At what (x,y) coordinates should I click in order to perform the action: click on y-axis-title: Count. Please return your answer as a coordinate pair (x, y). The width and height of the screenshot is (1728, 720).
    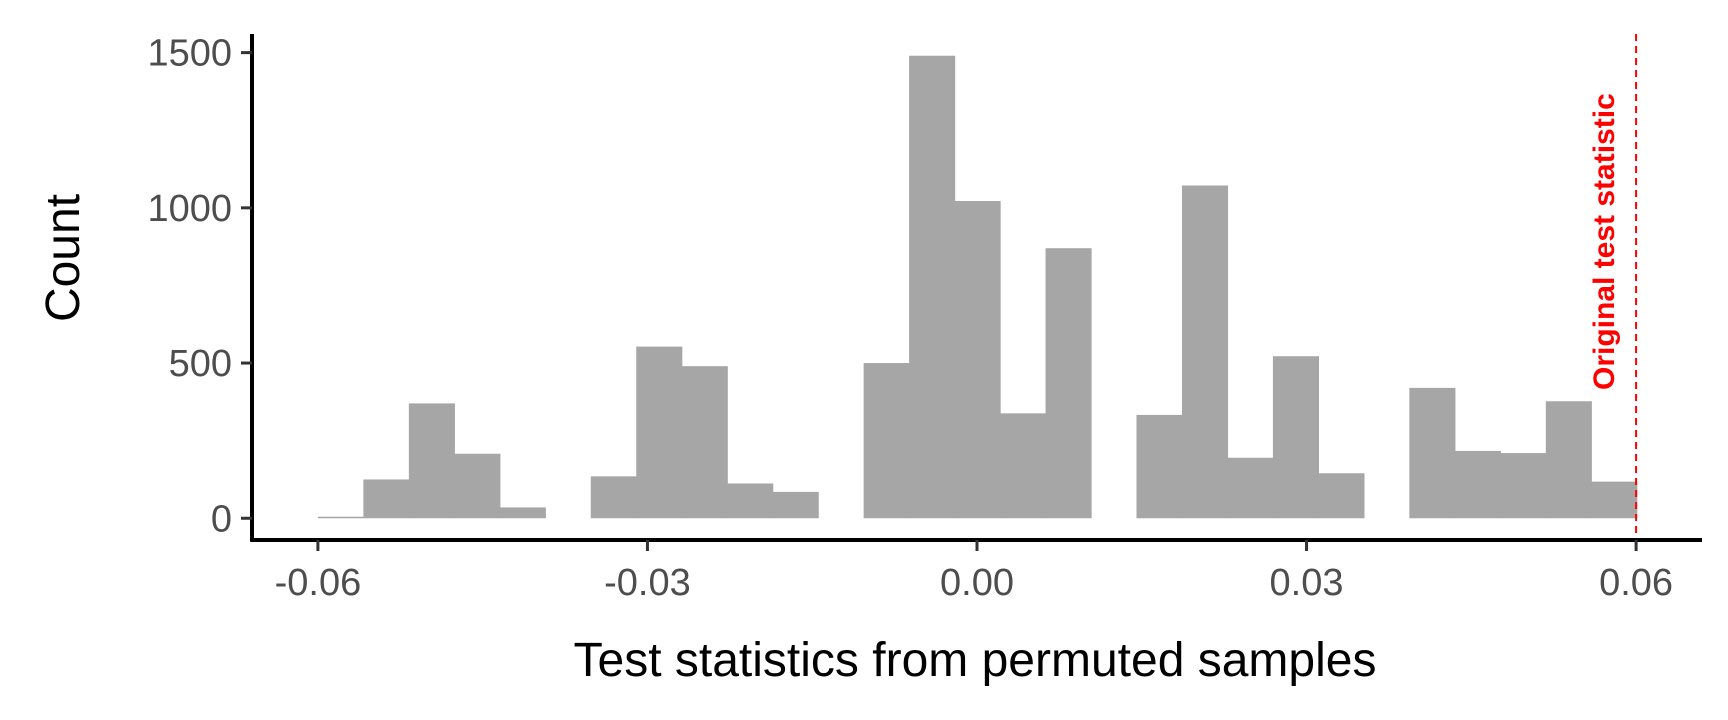
    Looking at the image, I should click on (63, 258).